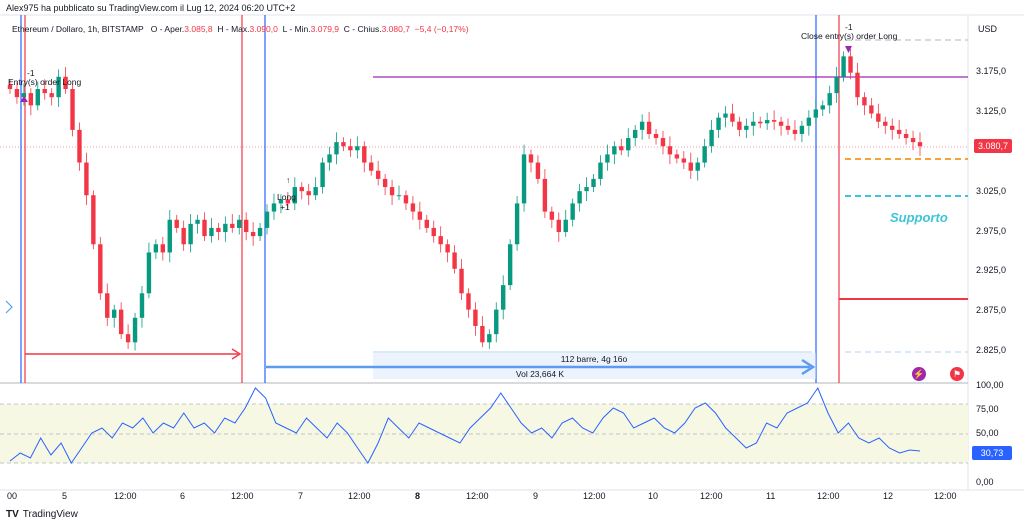 The height and width of the screenshot is (526, 1024). What do you see at coordinates (991, 350) in the screenshot?
I see `svg-text: 2.825,0` at bounding box center [991, 350].